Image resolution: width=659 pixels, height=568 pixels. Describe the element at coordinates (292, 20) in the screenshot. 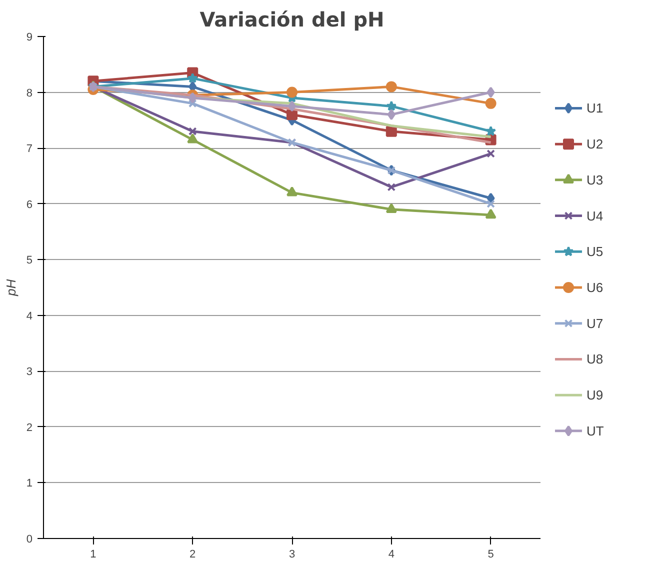

I see `chart-title: Variación del pH` at that location.